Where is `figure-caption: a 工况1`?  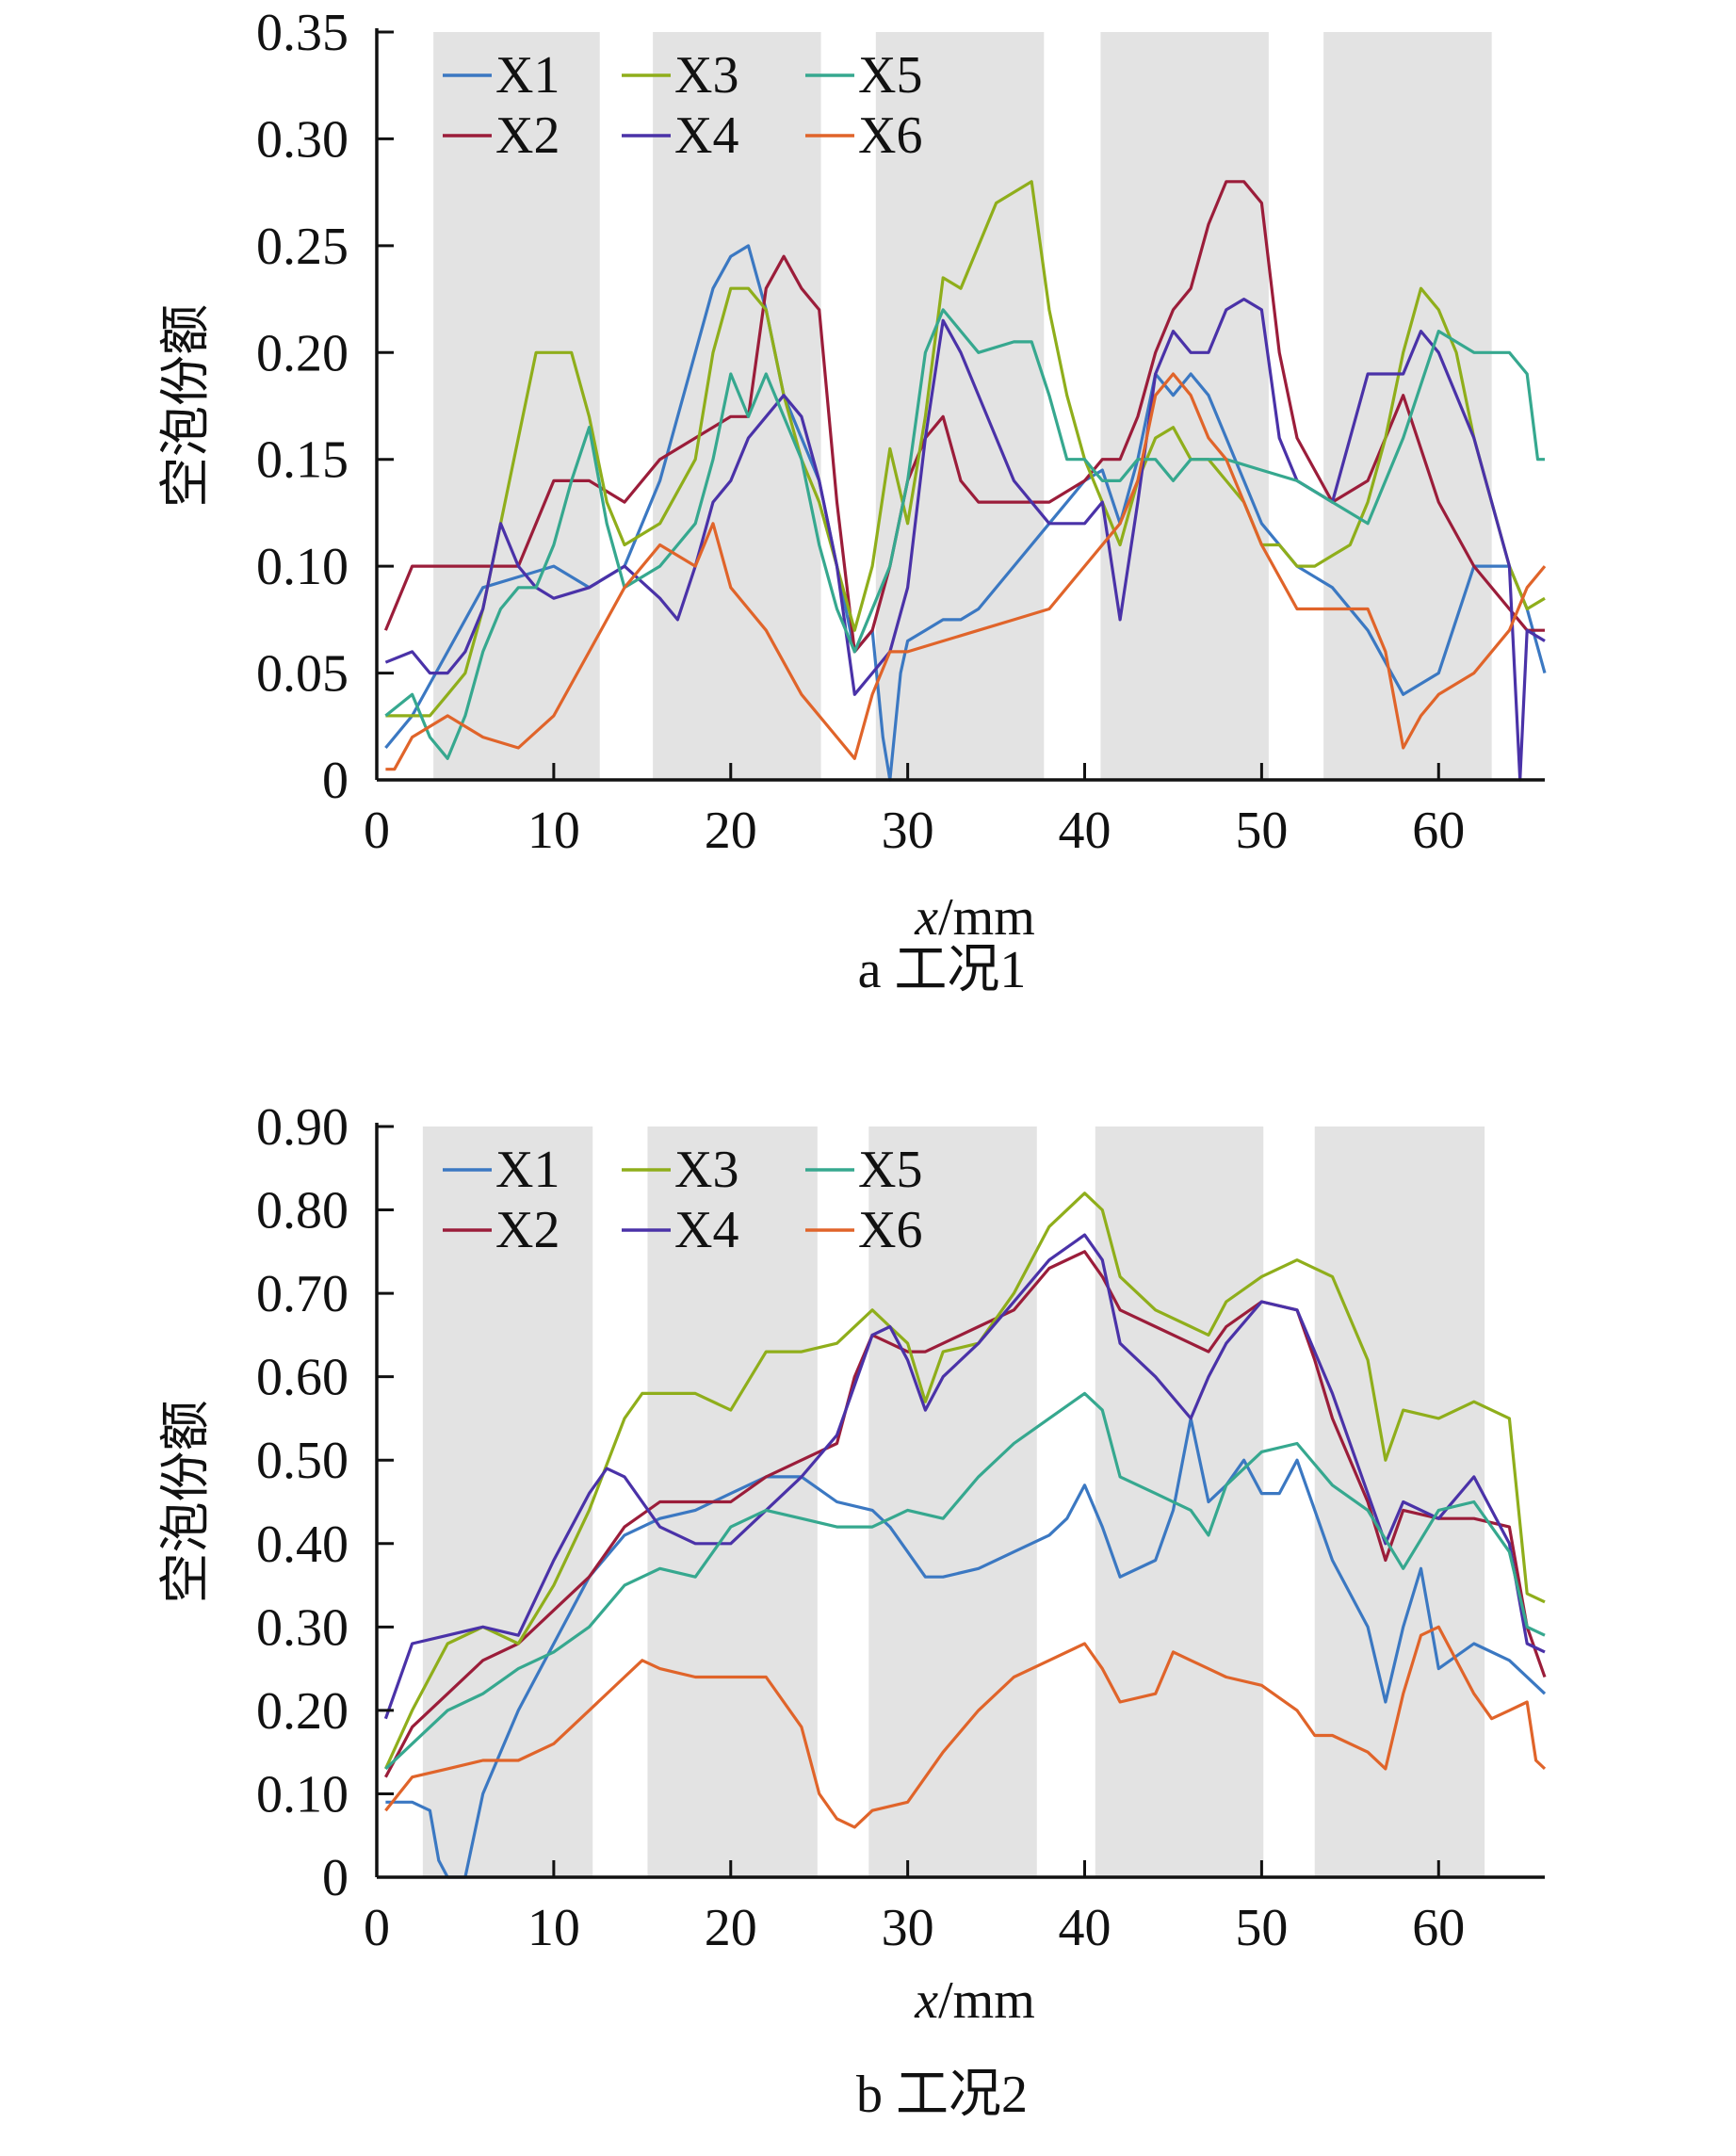 figure-caption: a 工况1 is located at coordinates (942, 970).